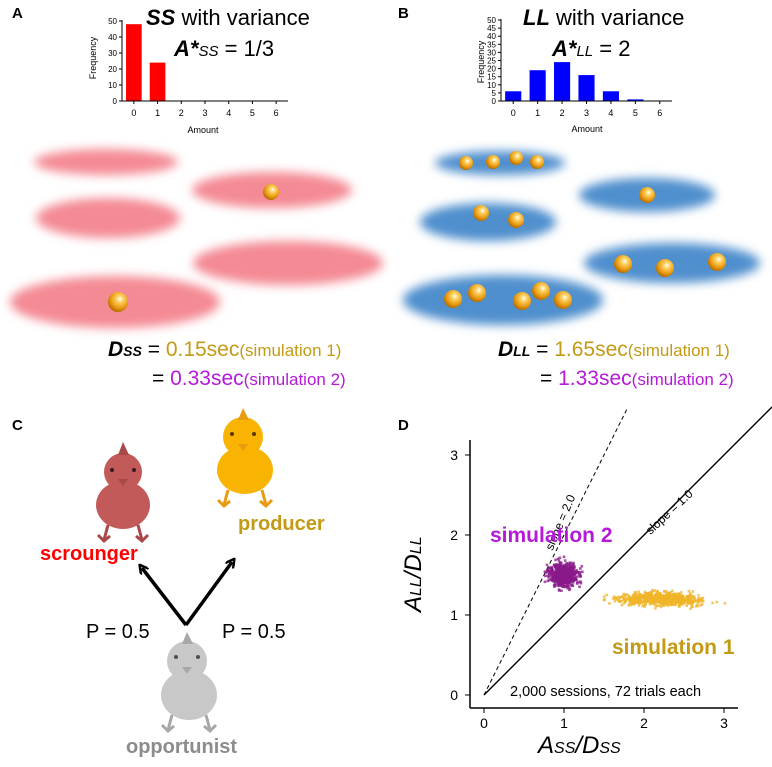 This screenshot has height=767, width=772. I want to click on food-item, so click(563, 300).